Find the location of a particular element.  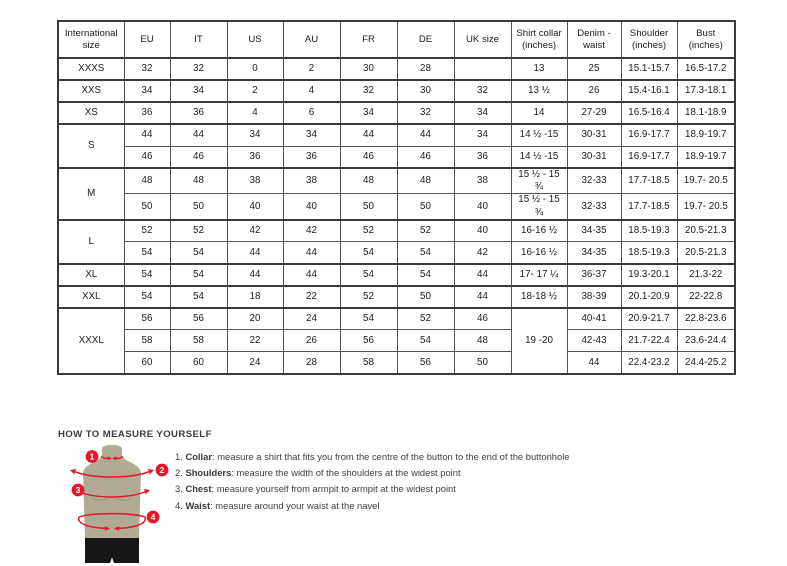

value-cell: 24 is located at coordinates (255, 363).